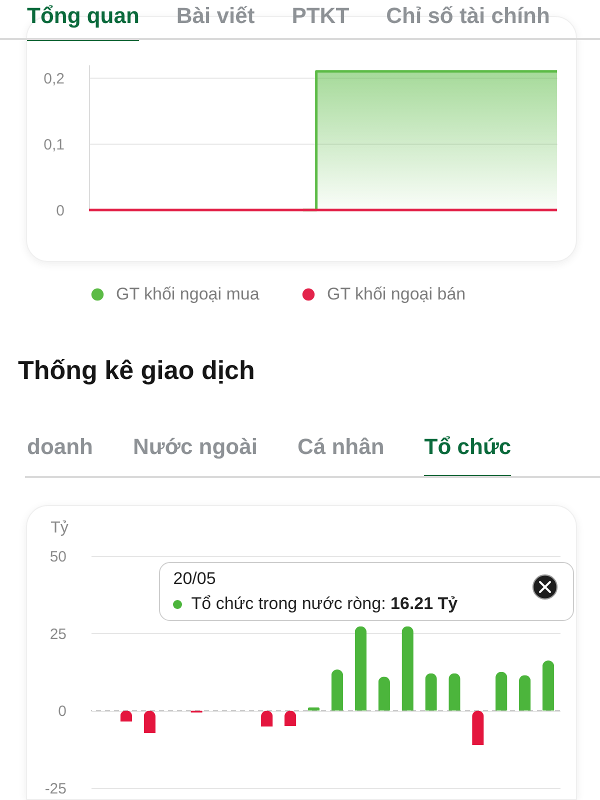  Describe the element at coordinates (55, 789) in the screenshot. I see `y-tick-label: -25` at that location.